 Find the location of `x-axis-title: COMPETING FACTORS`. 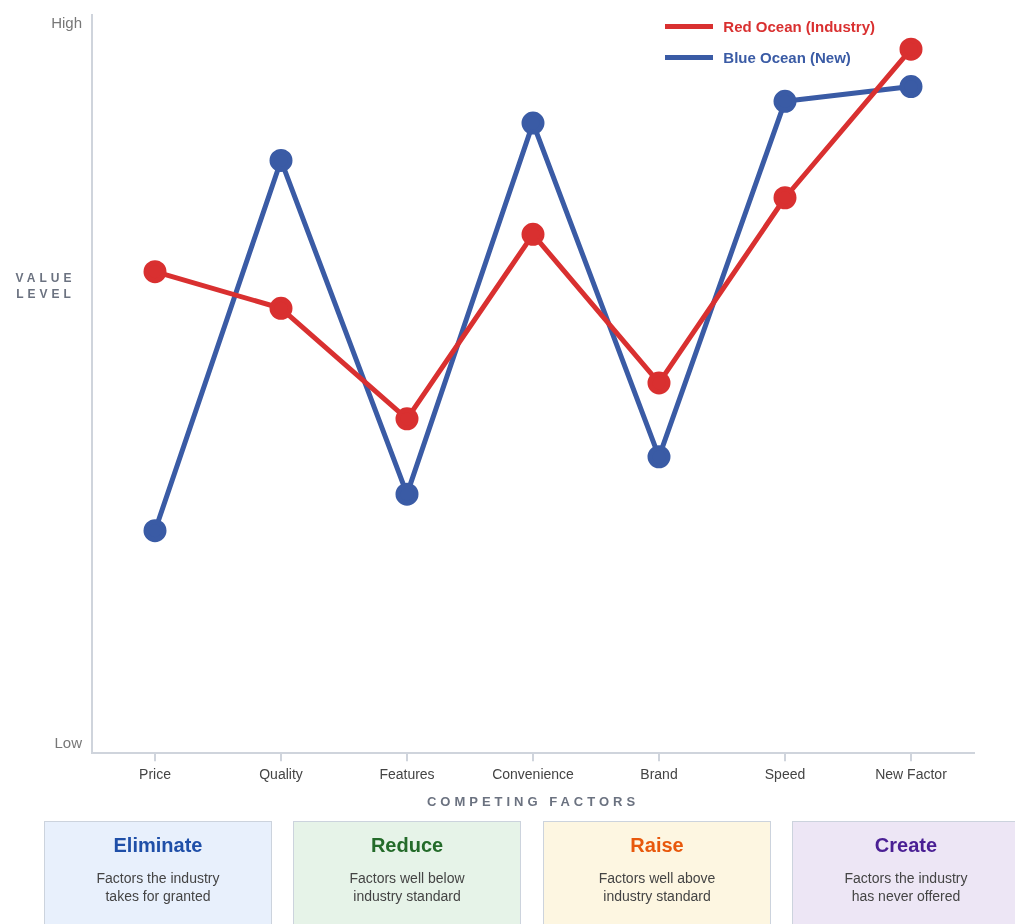

x-axis-title: COMPETING FACTORS is located at coordinates (533, 801).